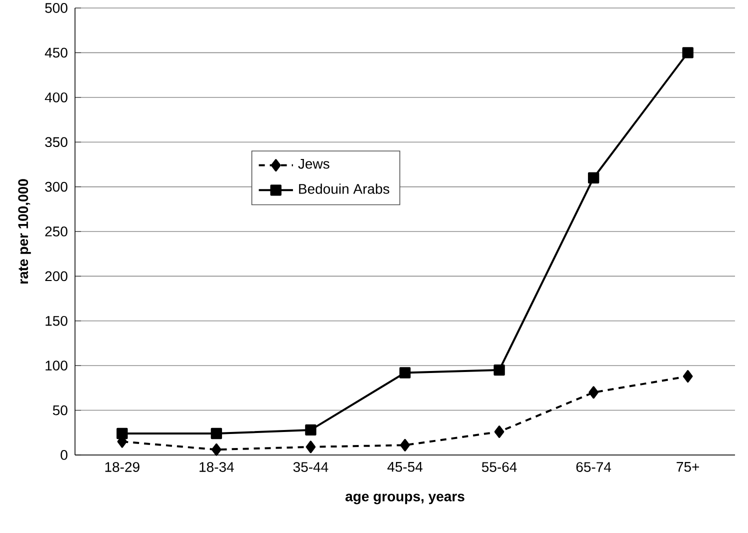 The image size is (748, 533). Describe the element at coordinates (404, 467) in the screenshot. I see `x-tick-label: 45-54` at that location.